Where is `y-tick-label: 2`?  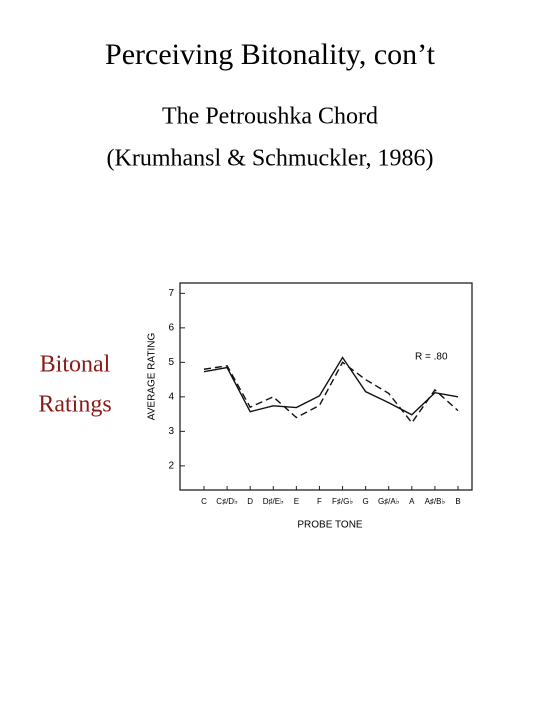 y-tick-label: 2 is located at coordinates (171, 465).